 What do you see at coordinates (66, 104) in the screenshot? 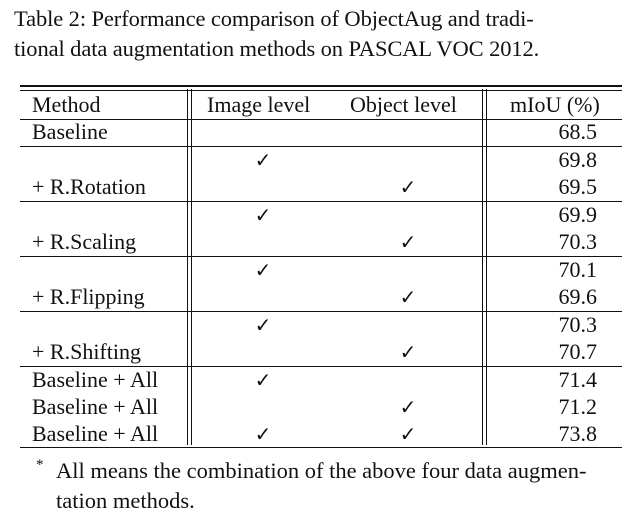
I see `header-method: Method` at bounding box center [66, 104].